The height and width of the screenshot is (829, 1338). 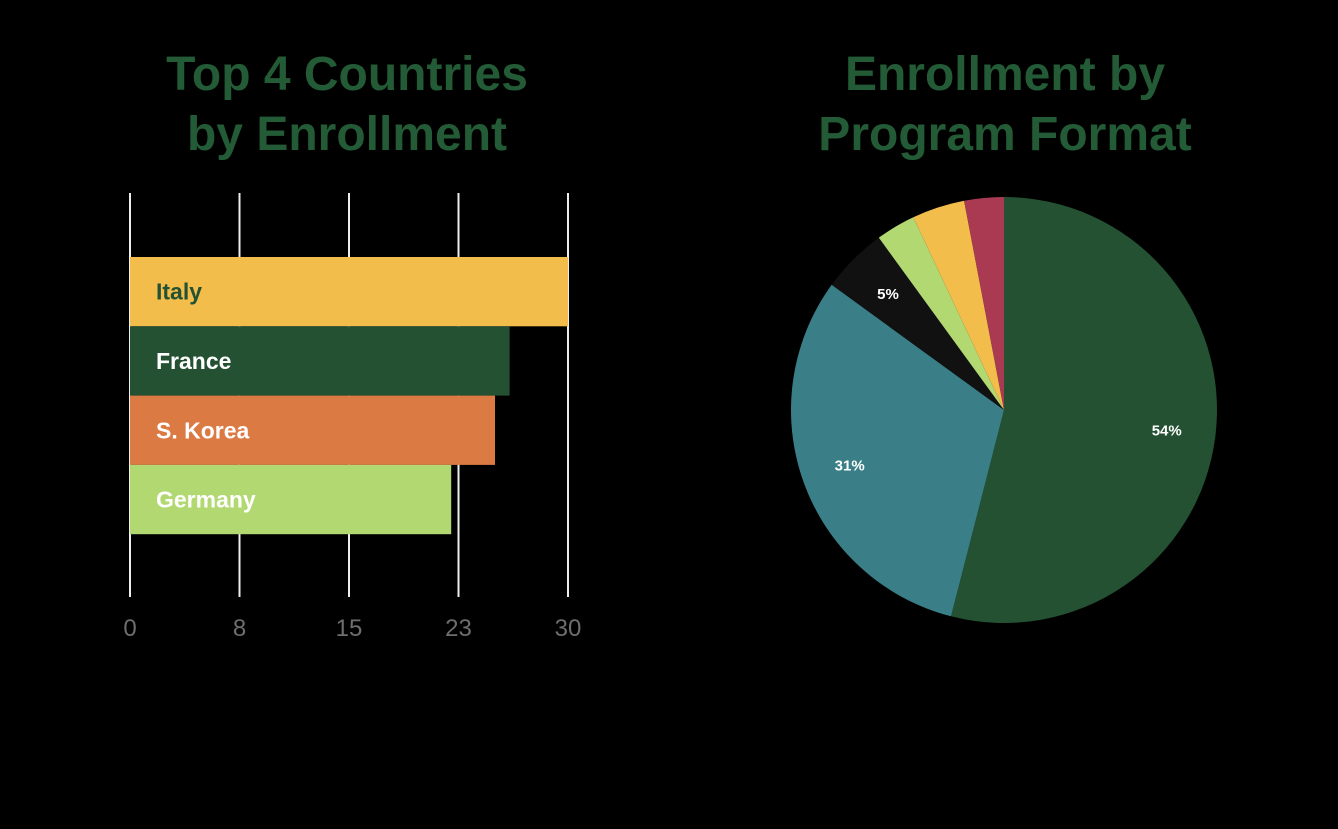 I want to click on pie-slice-label: 5%, so click(x=888, y=294).